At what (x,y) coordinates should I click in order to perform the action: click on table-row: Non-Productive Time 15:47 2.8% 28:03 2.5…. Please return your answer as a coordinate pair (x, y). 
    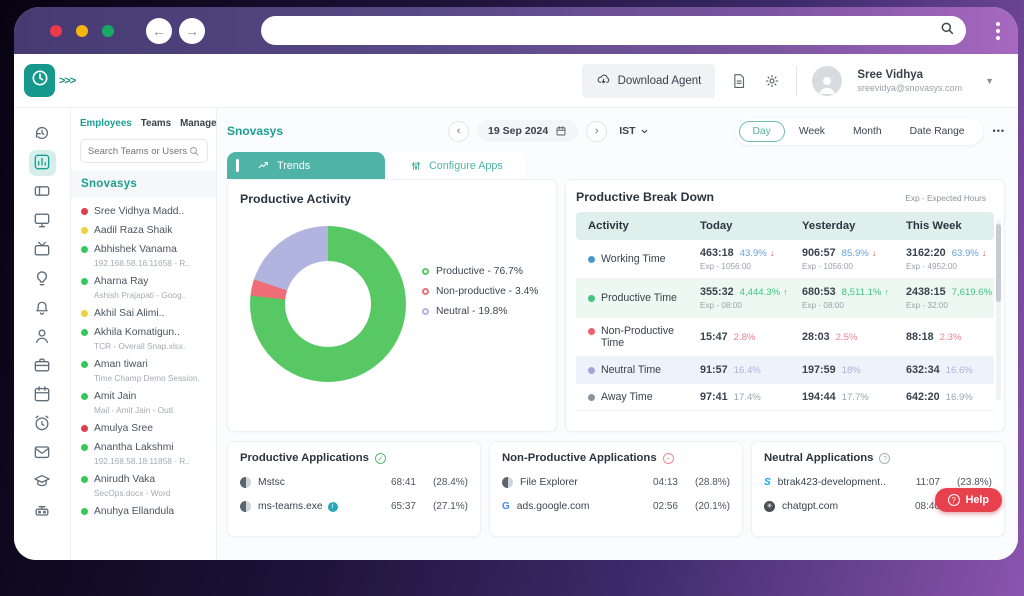
    Looking at the image, I should click on (785, 337).